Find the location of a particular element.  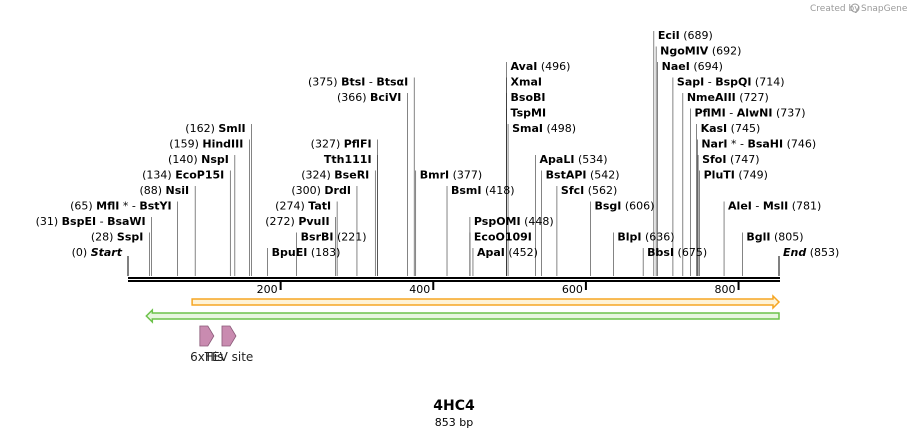

site-sapi: SapI - BspQI (714) is located at coordinates (731, 82).